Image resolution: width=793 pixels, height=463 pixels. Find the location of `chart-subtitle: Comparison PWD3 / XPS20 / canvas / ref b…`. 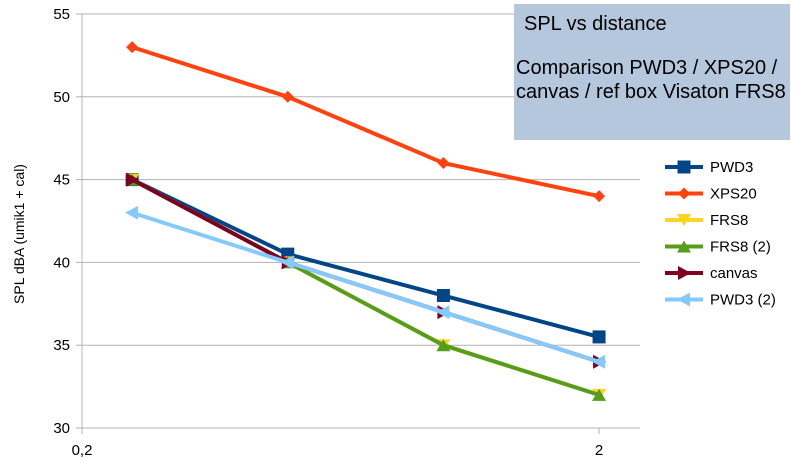

chart-subtitle: Comparison PWD3 / XPS20 / canvas / ref b… is located at coordinates (651, 80).